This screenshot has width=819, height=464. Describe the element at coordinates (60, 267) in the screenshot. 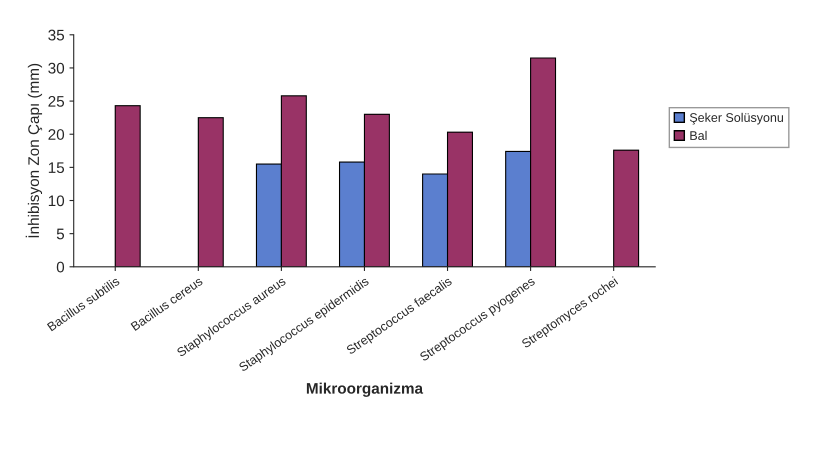

I see `y-tick-label: 0` at that location.